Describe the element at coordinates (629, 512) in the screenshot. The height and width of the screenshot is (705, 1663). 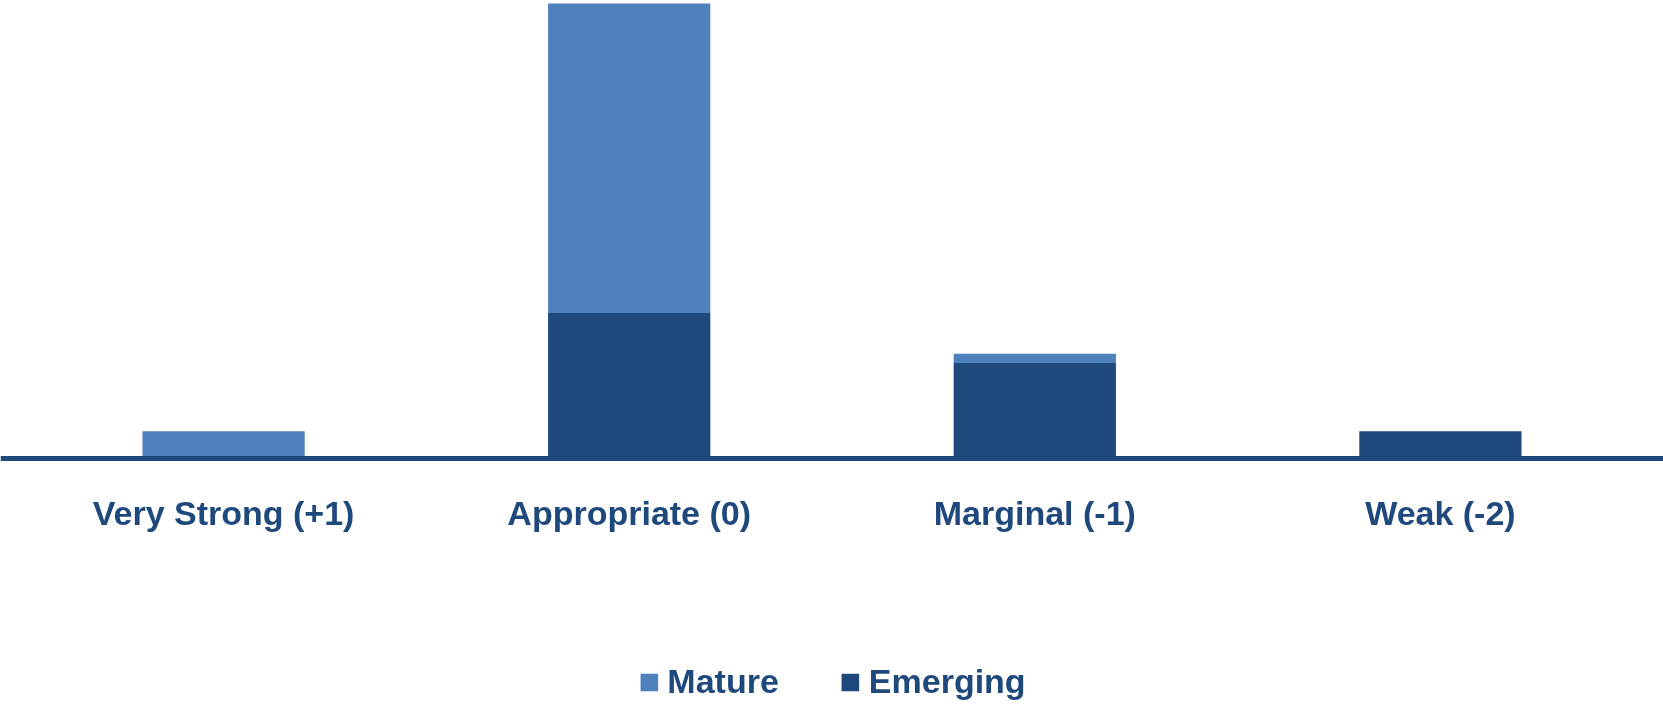
I see `x-tick-label: Appropriate (0)` at that location.